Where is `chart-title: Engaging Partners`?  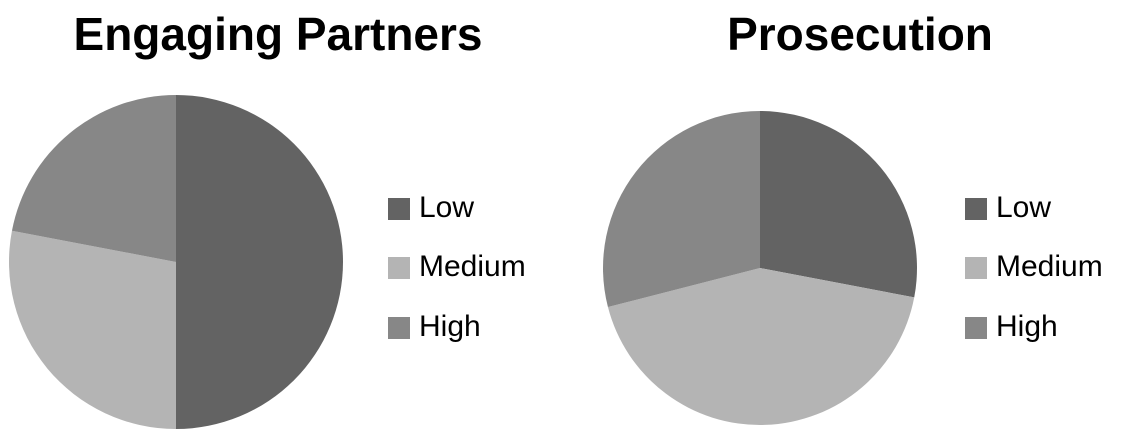
chart-title: Engaging Partners is located at coordinates (278, 34).